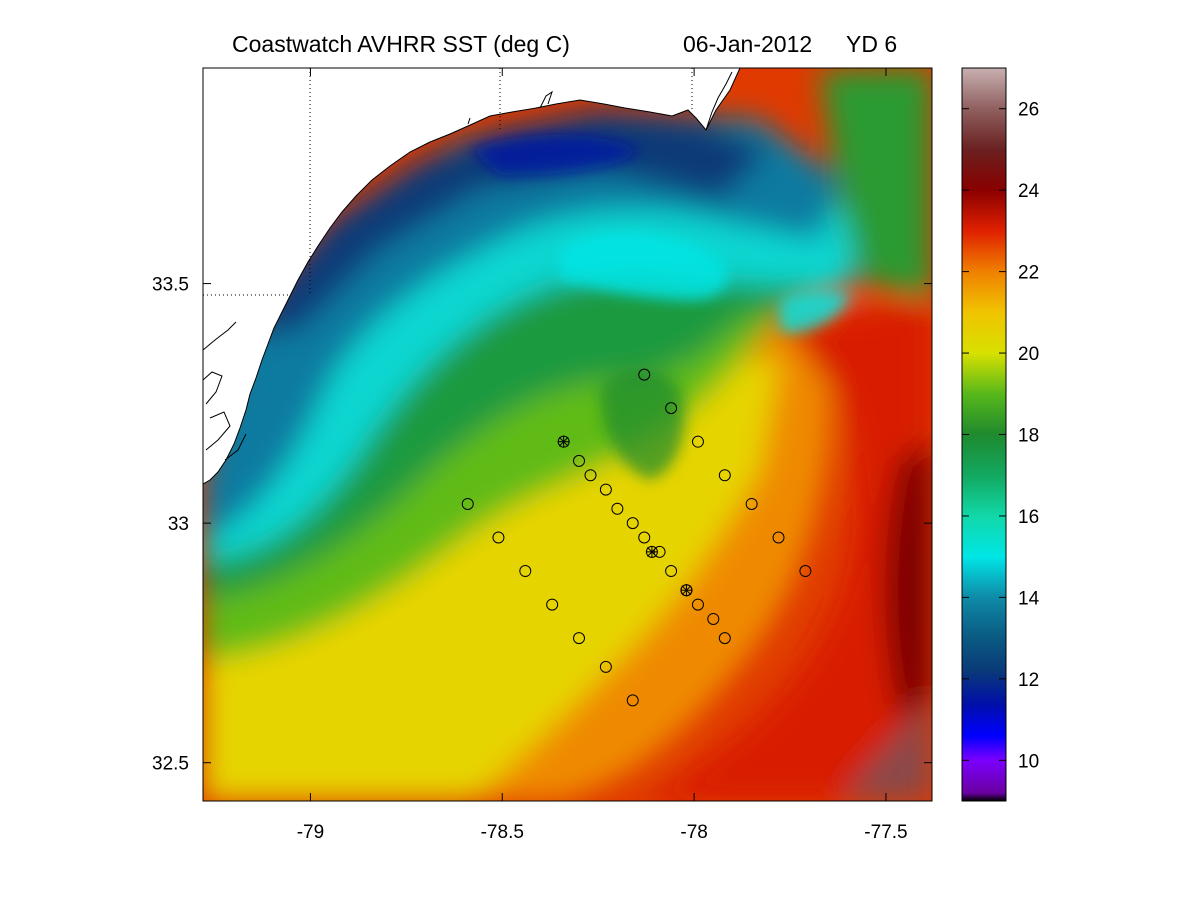 This screenshot has height=900, width=1200. Describe the element at coordinates (1029, 598) in the screenshot. I see `colorbar-tick-label: 14` at that location.